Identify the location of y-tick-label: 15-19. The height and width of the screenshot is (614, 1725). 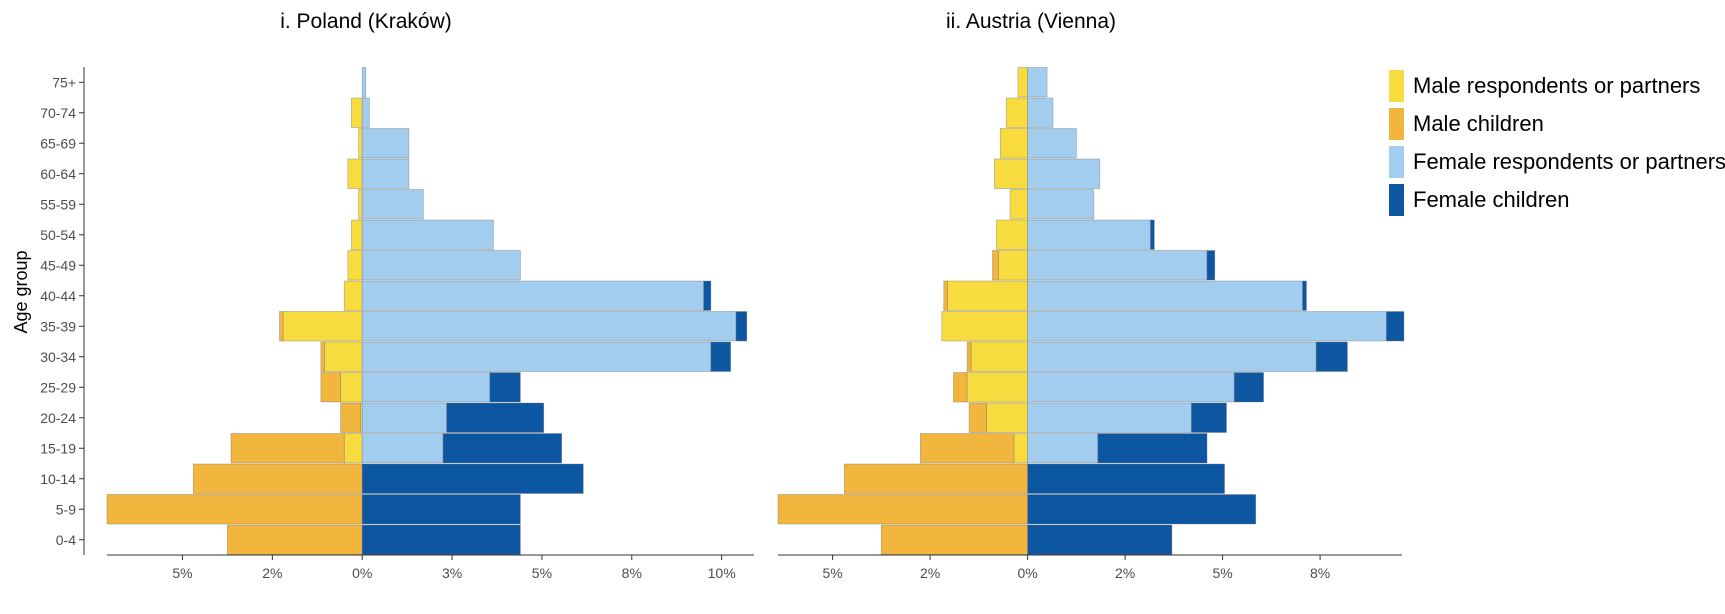
(58, 448).